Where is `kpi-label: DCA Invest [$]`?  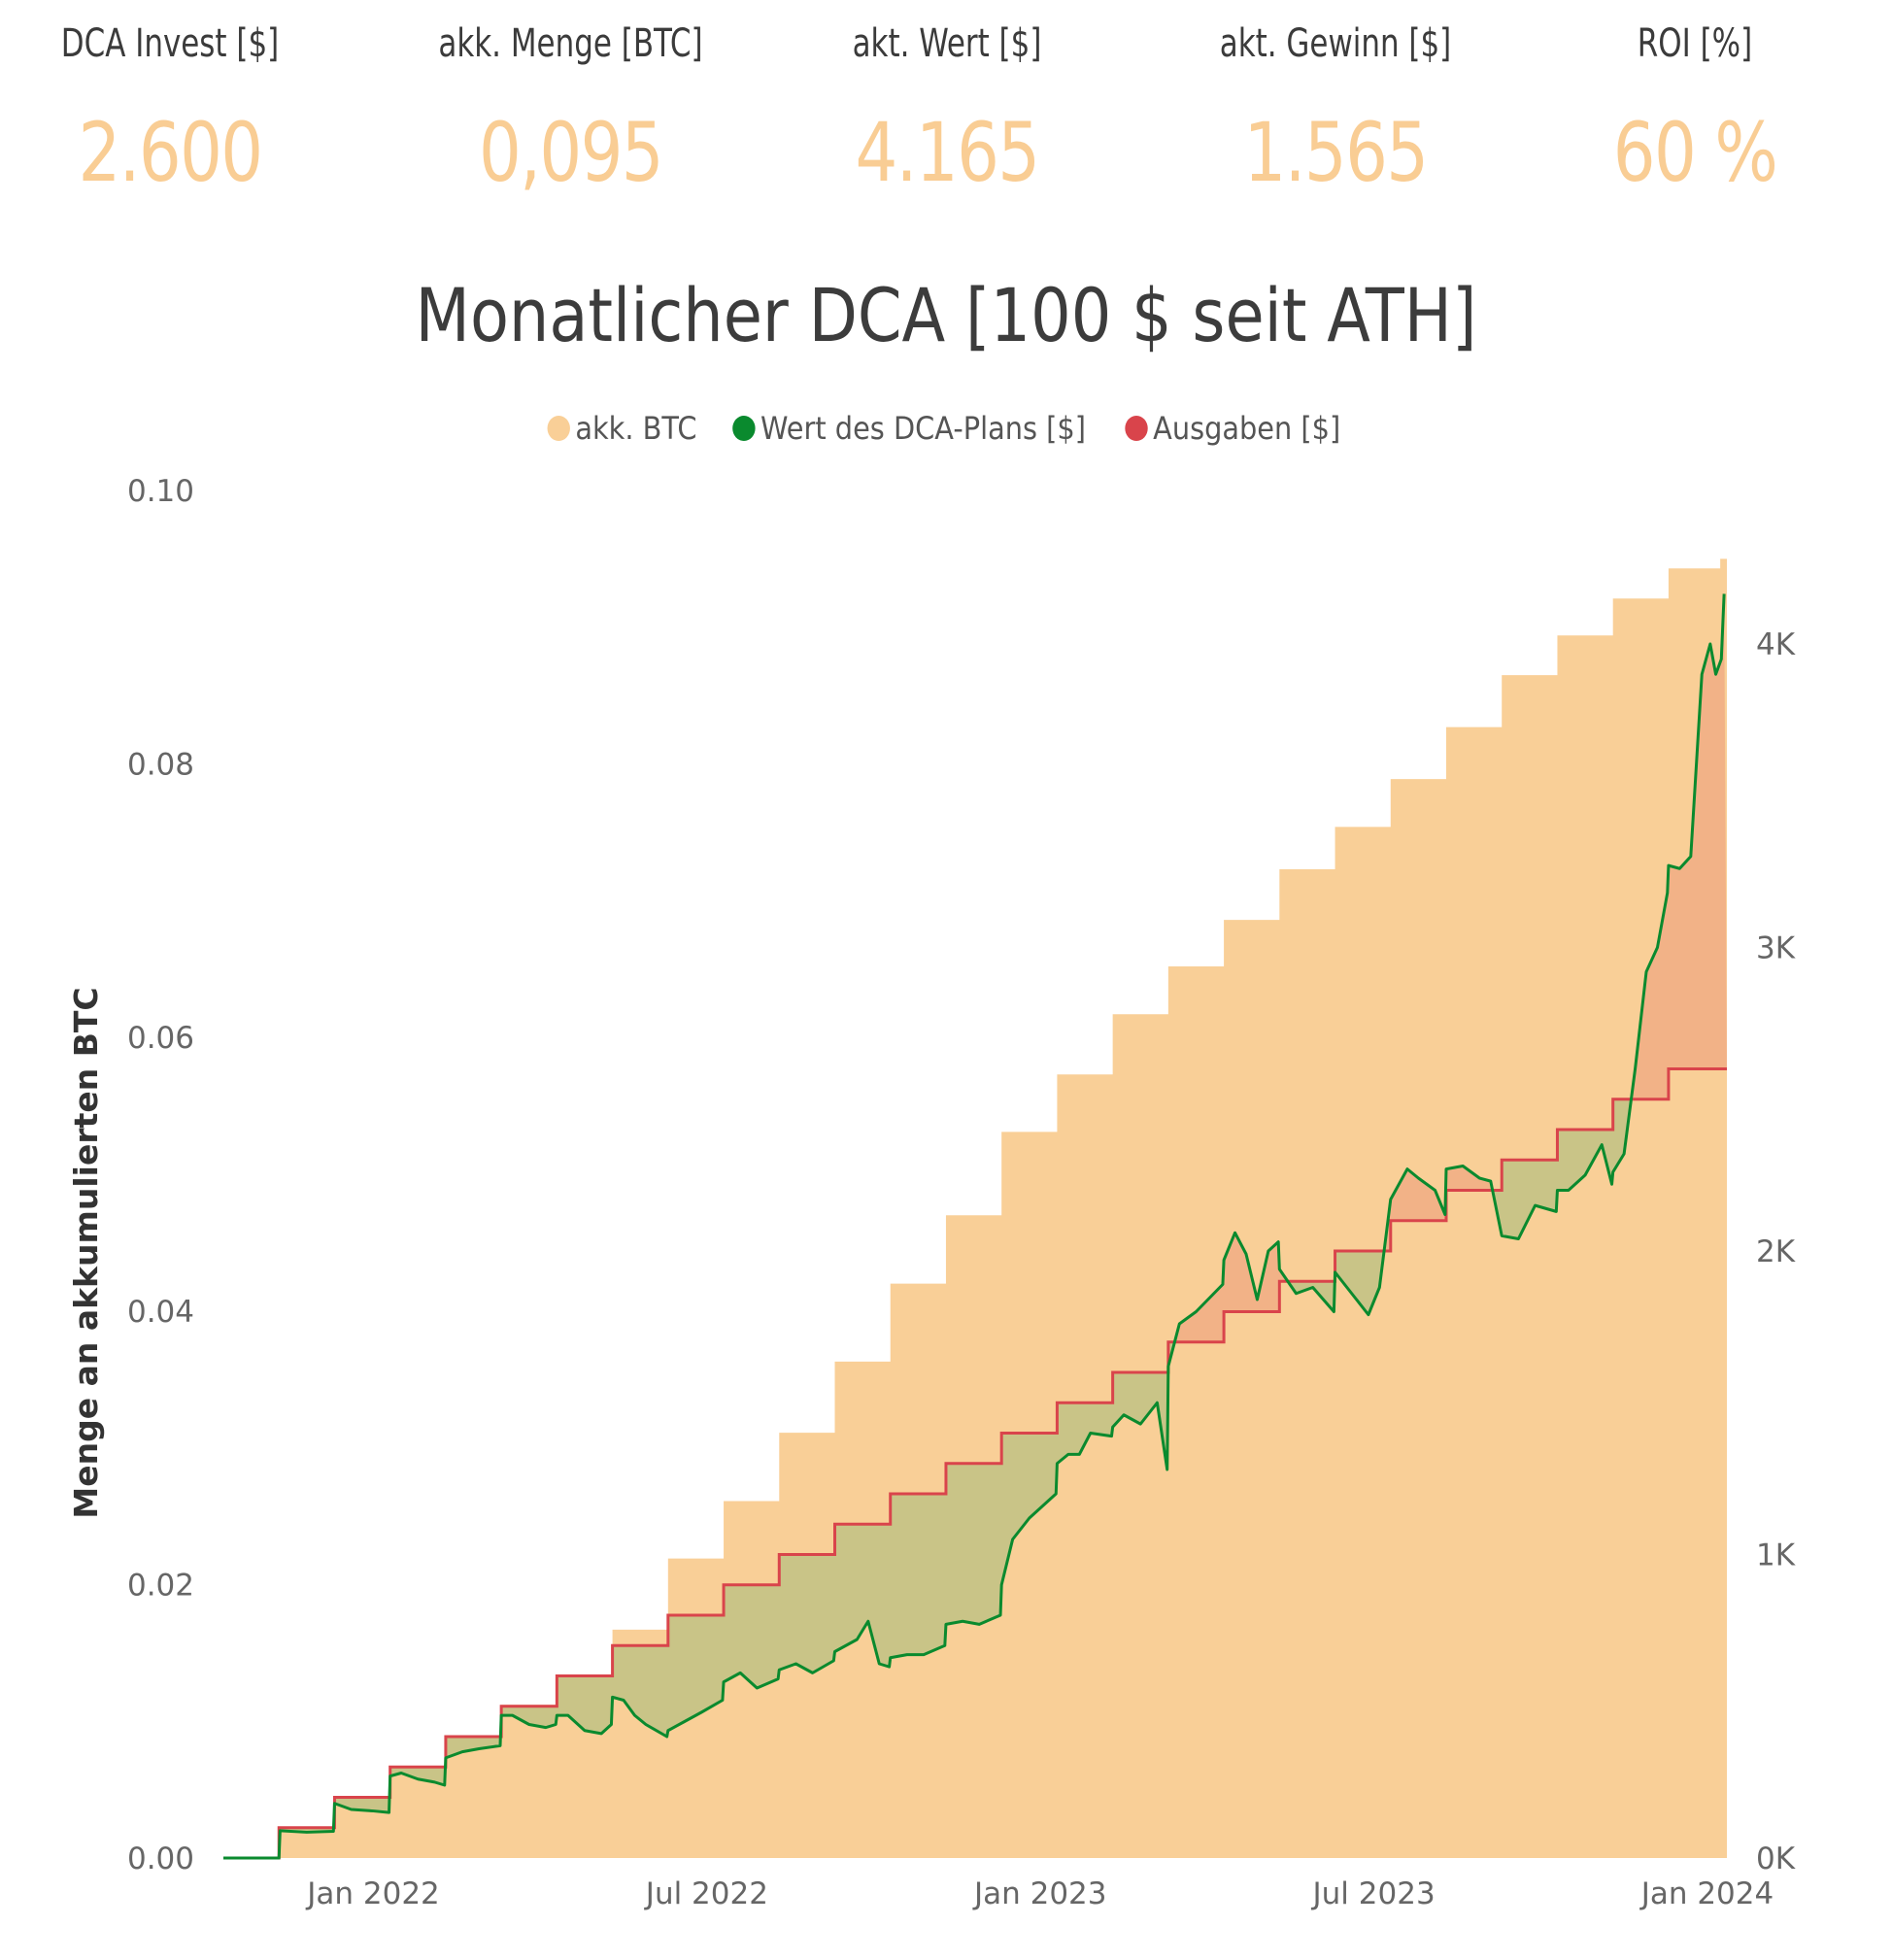 kpi-label: DCA Invest [$] is located at coordinates (170, 43).